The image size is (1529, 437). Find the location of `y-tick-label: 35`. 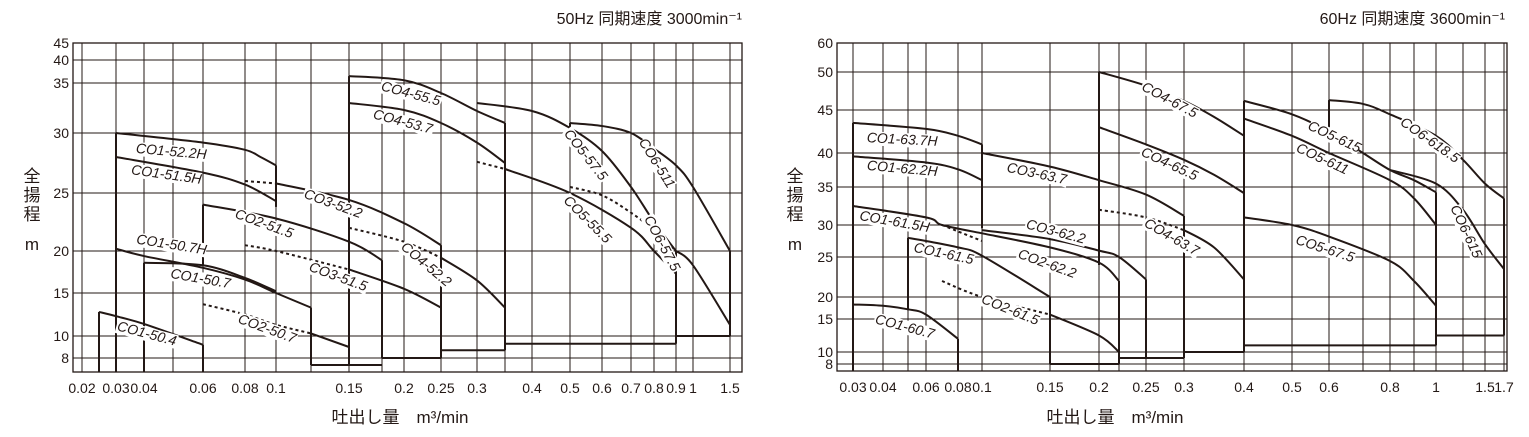

y-tick-label: 35 is located at coordinates (825, 187).